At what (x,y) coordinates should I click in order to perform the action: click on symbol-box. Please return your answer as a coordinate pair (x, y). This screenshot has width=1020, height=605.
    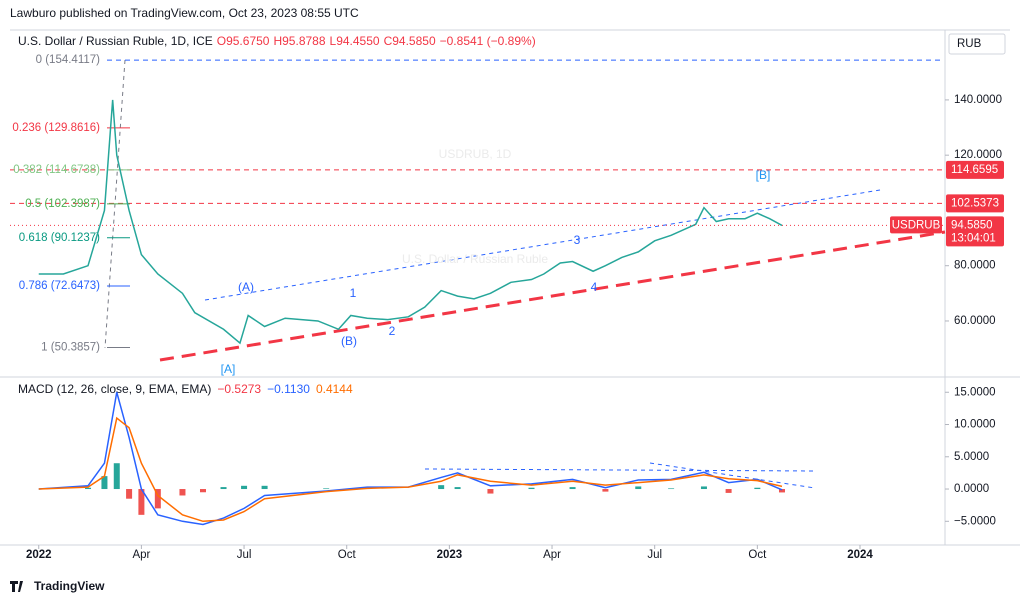
    Looking at the image, I should click on (916, 225).